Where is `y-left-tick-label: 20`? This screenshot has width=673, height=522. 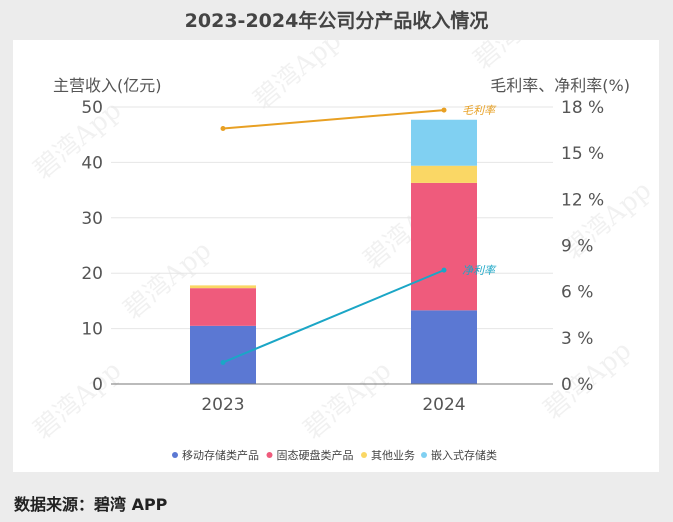
y-left-tick-label: 20 is located at coordinates (92, 274).